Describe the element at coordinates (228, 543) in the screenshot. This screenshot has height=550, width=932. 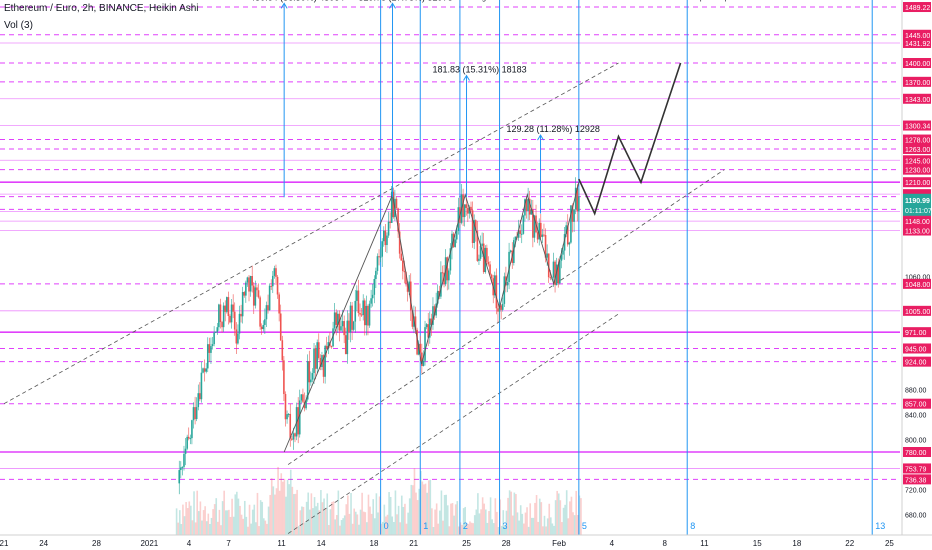
I see `time-tick-label: 7` at that location.